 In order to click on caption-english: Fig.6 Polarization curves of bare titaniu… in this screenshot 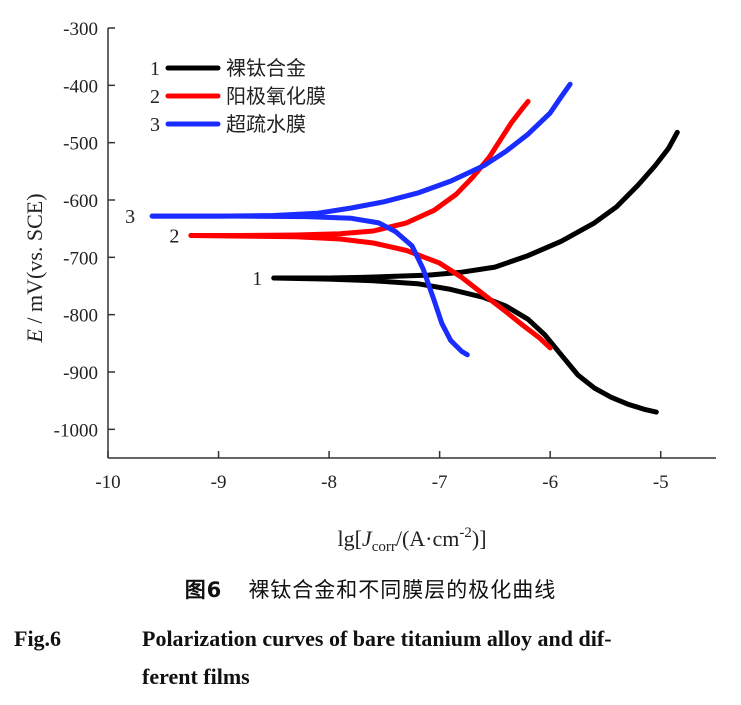, I will do `click(374, 658)`.